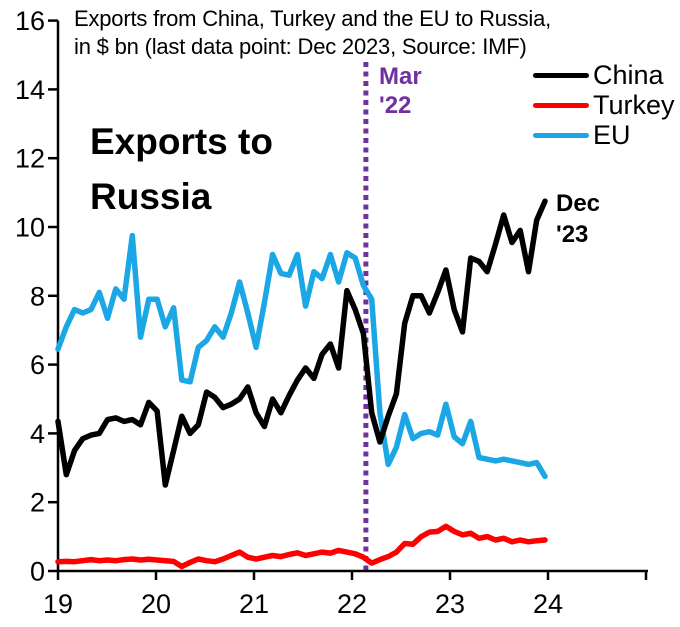  Describe the element at coordinates (37, 572) in the screenshot. I see `y-tick-label: 0` at that location.